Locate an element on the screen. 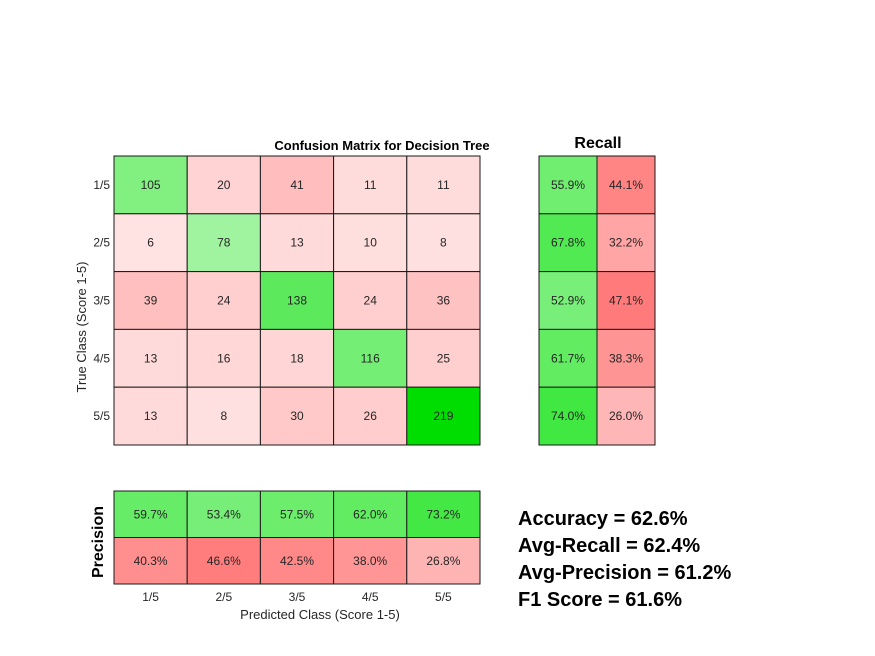  matrix-cell-value: 105 is located at coordinates (151, 185).